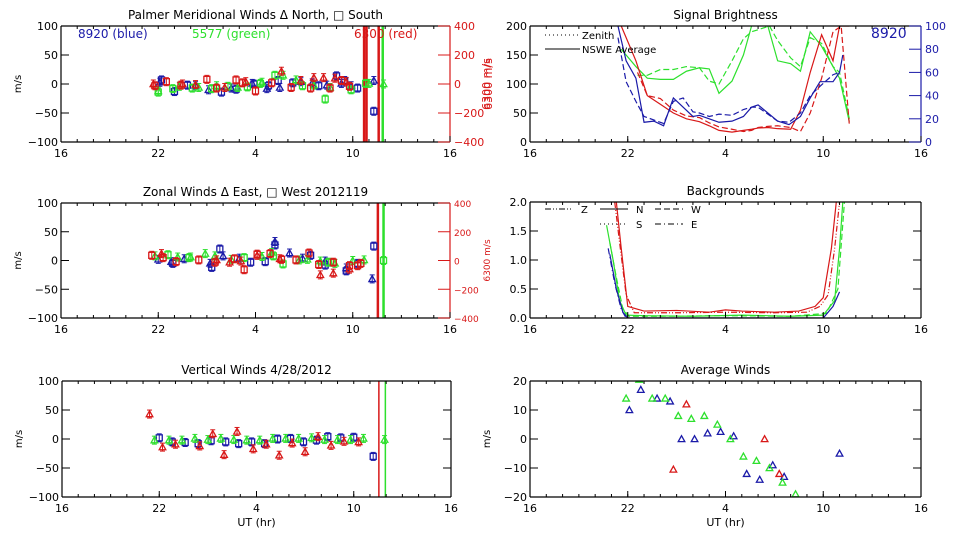 This screenshot has width=960, height=540. Describe the element at coordinates (47, 203) in the screenshot. I see `y-tick-label: 100` at that location.